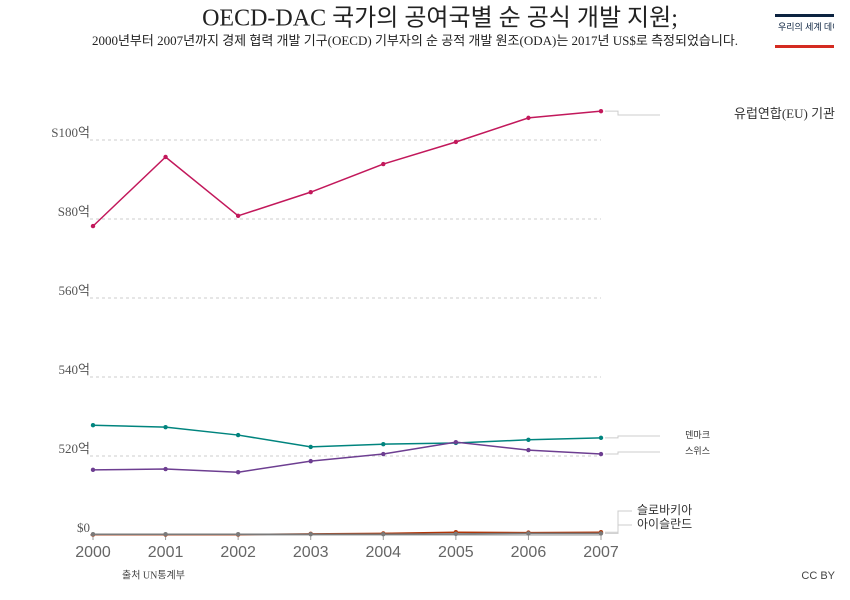 This screenshot has width=850, height=600. What do you see at coordinates (74, 290) in the screenshot?
I see `y-tick-label: 560억` at bounding box center [74, 290].